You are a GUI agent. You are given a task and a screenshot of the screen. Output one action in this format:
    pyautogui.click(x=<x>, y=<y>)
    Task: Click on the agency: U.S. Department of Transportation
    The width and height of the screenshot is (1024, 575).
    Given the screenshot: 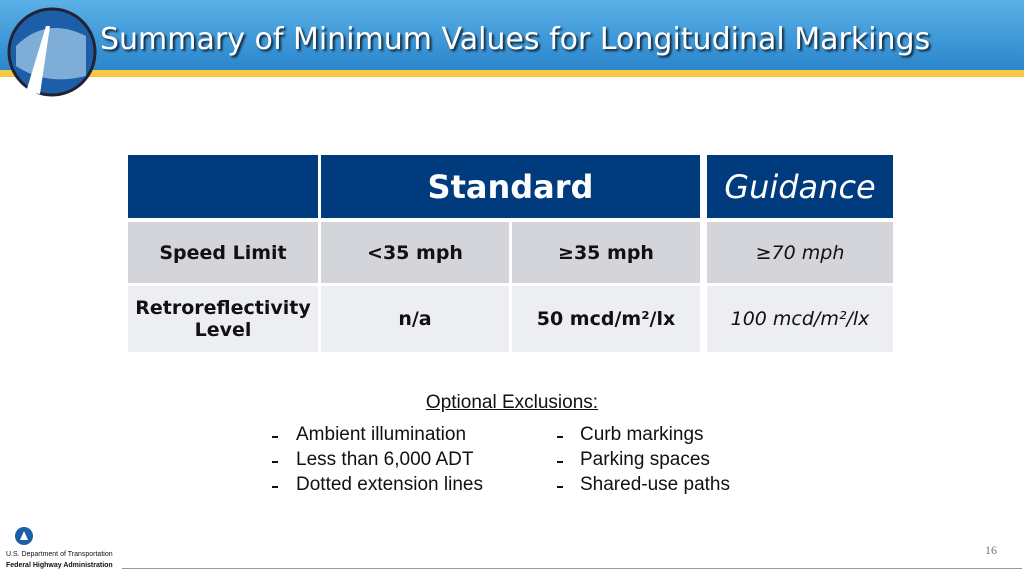 What is the action you would take?
    pyautogui.click(x=59, y=554)
    